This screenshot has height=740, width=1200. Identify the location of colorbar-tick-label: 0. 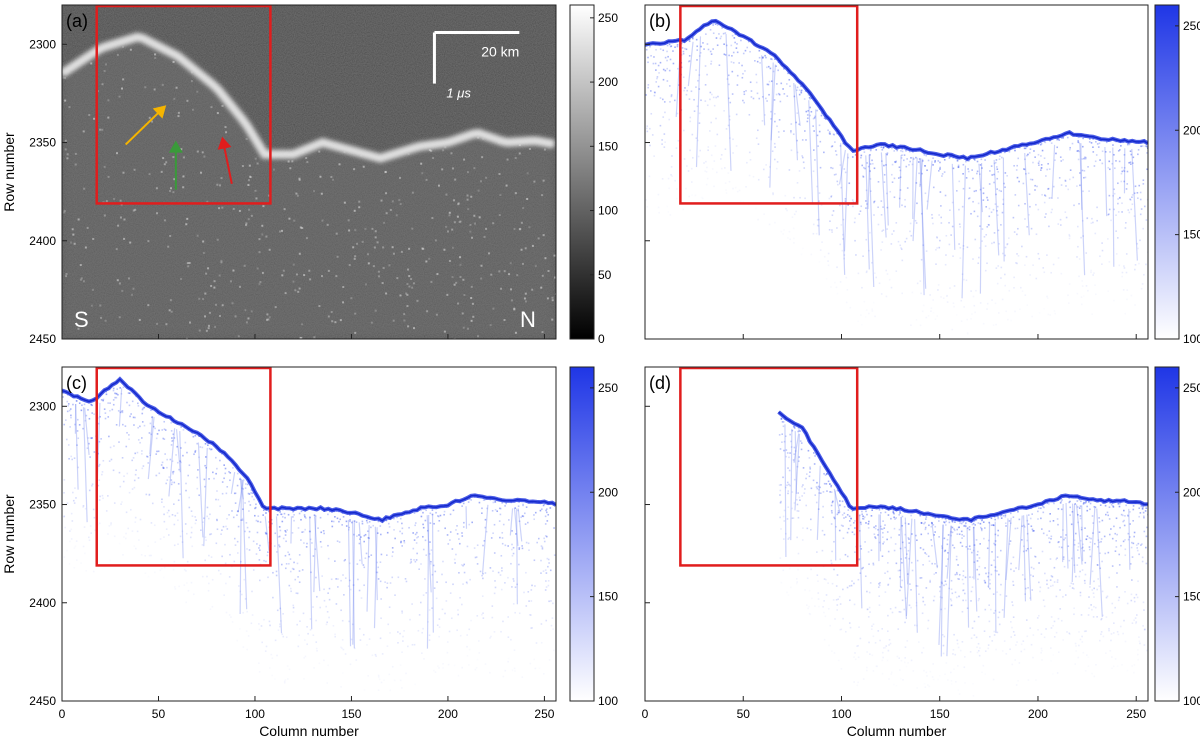
(601, 339).